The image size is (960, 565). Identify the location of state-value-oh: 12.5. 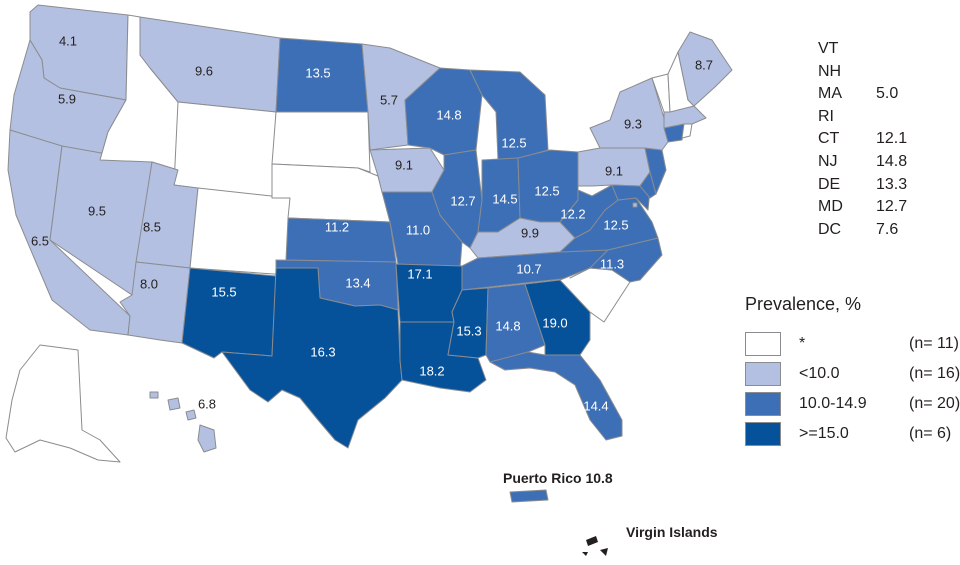
(546, 190).